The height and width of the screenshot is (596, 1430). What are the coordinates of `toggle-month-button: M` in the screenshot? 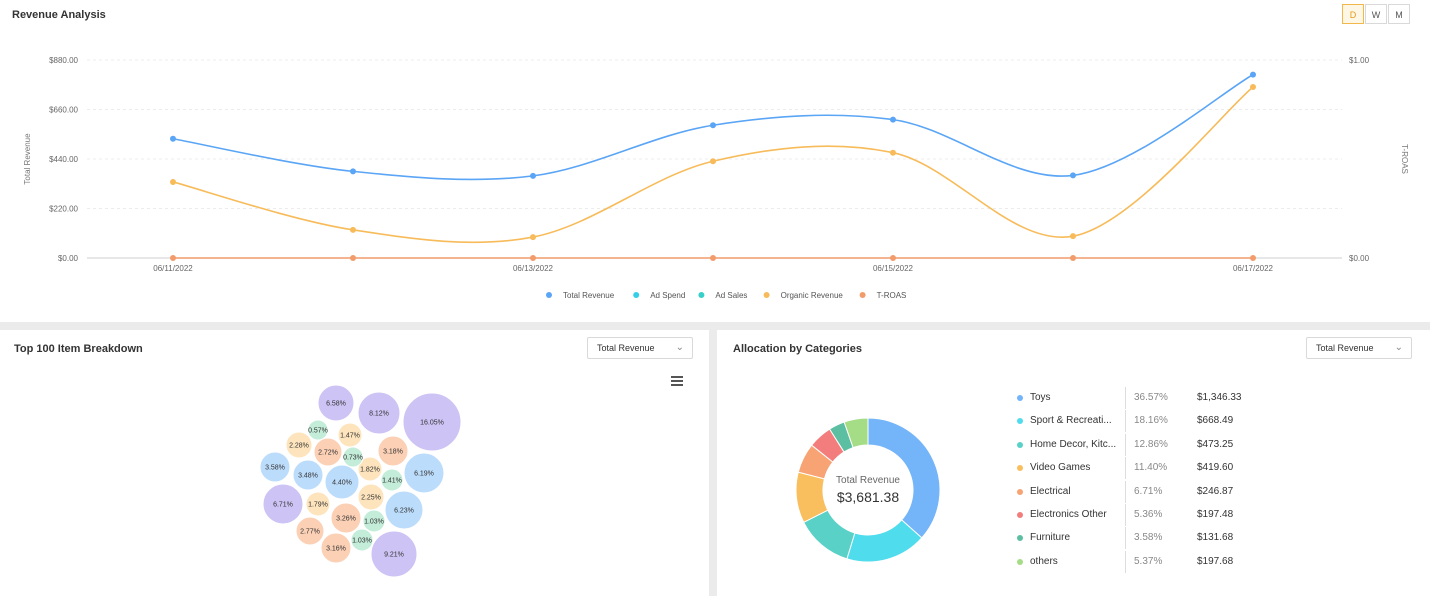 It's located at (1399, 14).